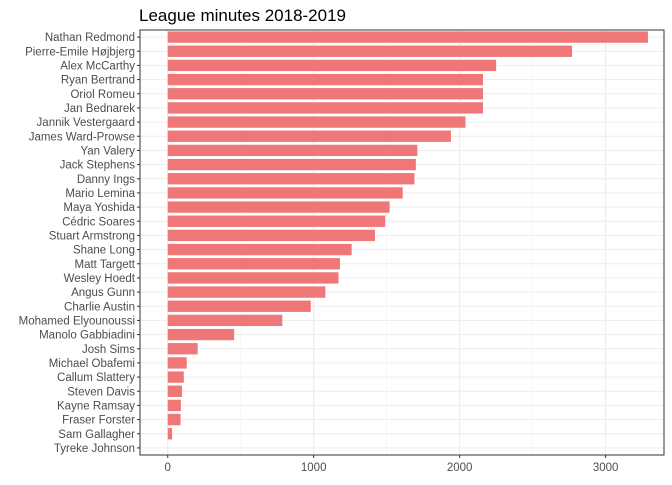 The image size is (672, 485). What do you see at coordinates (96, 406) in the screenshot?
I see `y-tick-label: Kayne Ramsay` at bounding box center [96, 406].